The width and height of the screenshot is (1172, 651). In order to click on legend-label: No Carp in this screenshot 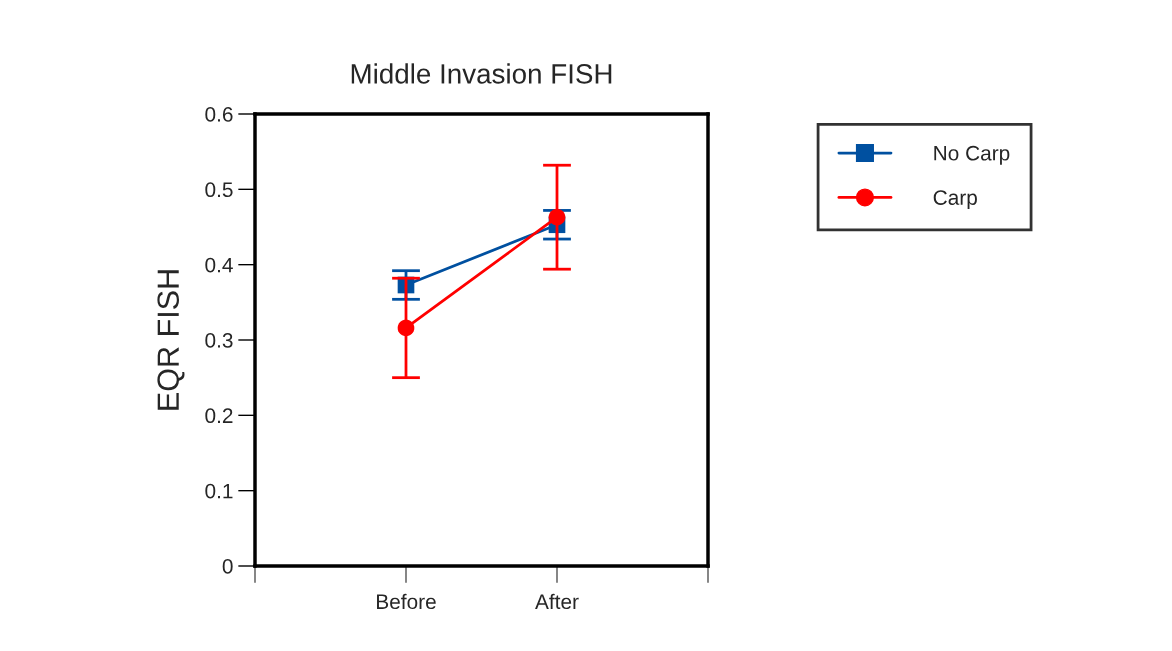, I will do `click(972, 155)`.